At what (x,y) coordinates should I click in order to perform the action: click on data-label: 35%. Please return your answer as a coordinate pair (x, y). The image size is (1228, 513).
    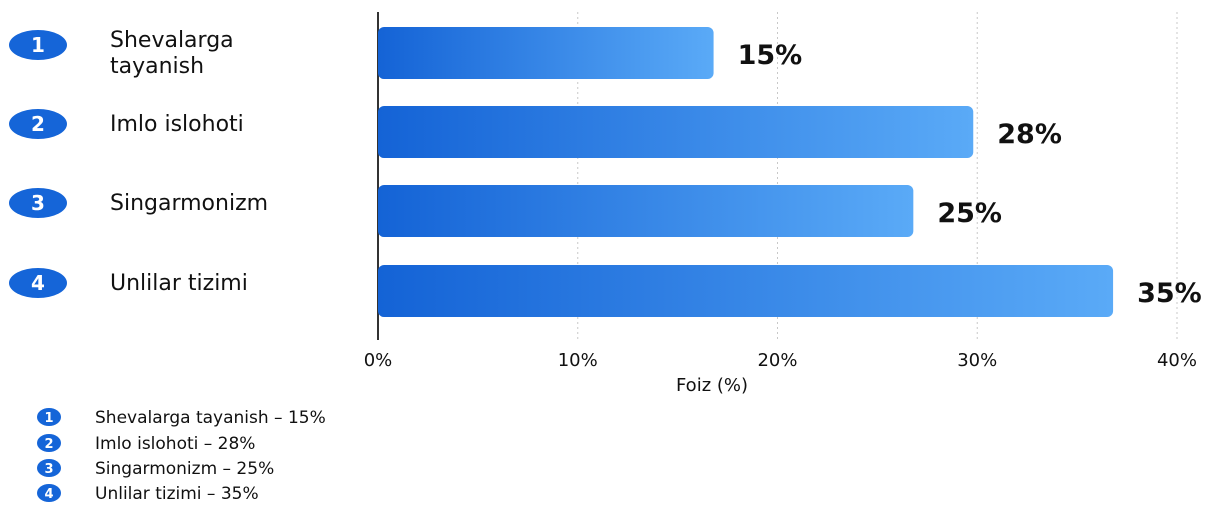
    Looking at the image, I should click on (1169, 293).